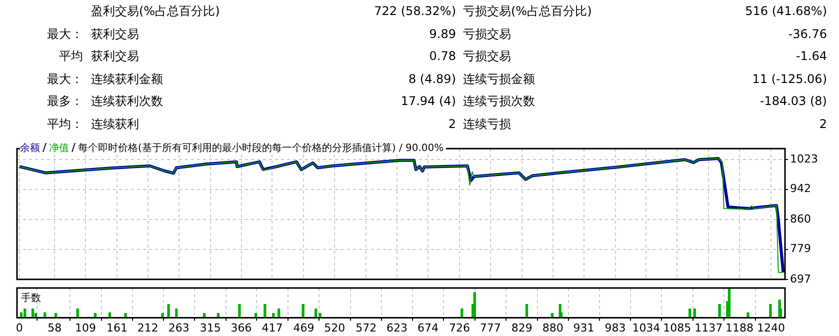 Image resolution: width=839 pixels, height=336 pixels. What do you see at coordinates (800, 189) in the screenshot?
I see `y-tick-label: 942` at bounding box center [800, 189].